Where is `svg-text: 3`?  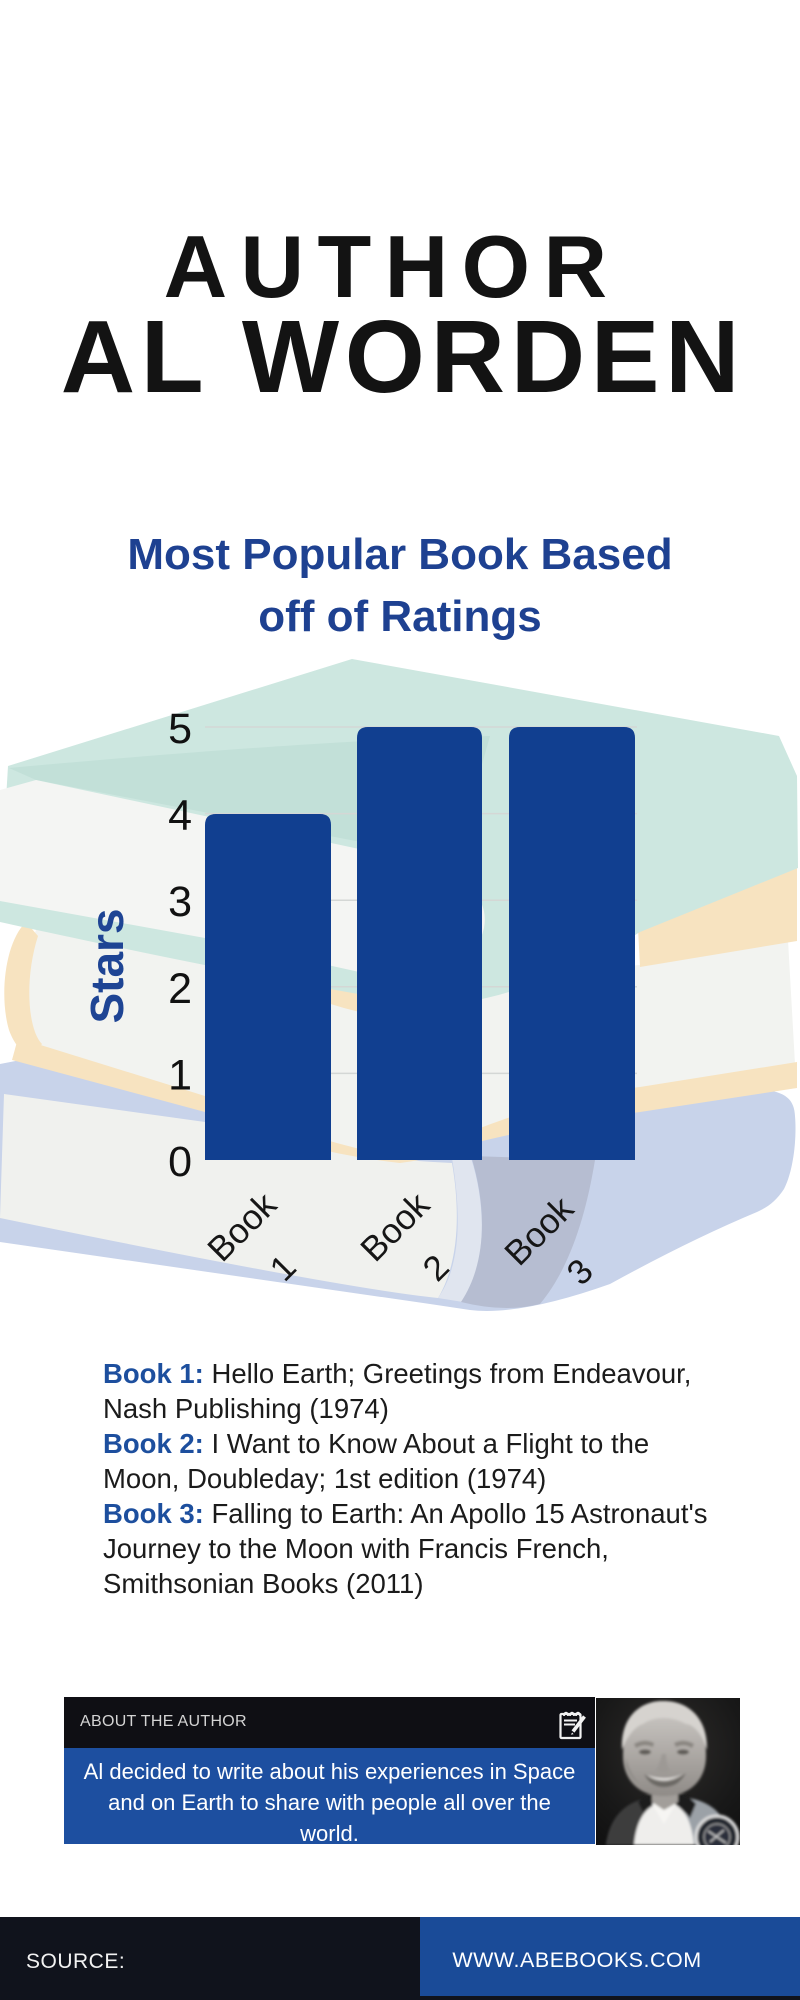 svg-text: 3 is located at coordinates (180, 902).